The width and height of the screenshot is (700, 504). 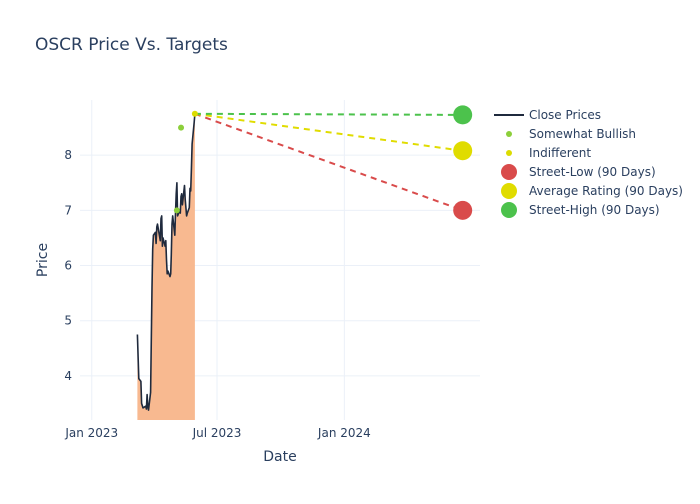 What do you see at coordinates (606, 191) in the screenshot?
I see `legend-label: Average Rating (90 Days)` at bounding box center [606, 191].